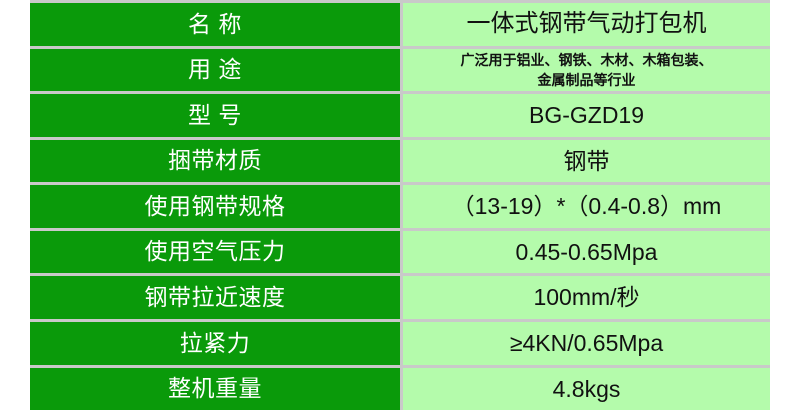 The height and width of the screenshot is (410, 800). I want to click on spec-value-line: 广泛用于铝业、钢铁、木材、木箱包装、, so click(586, 59).